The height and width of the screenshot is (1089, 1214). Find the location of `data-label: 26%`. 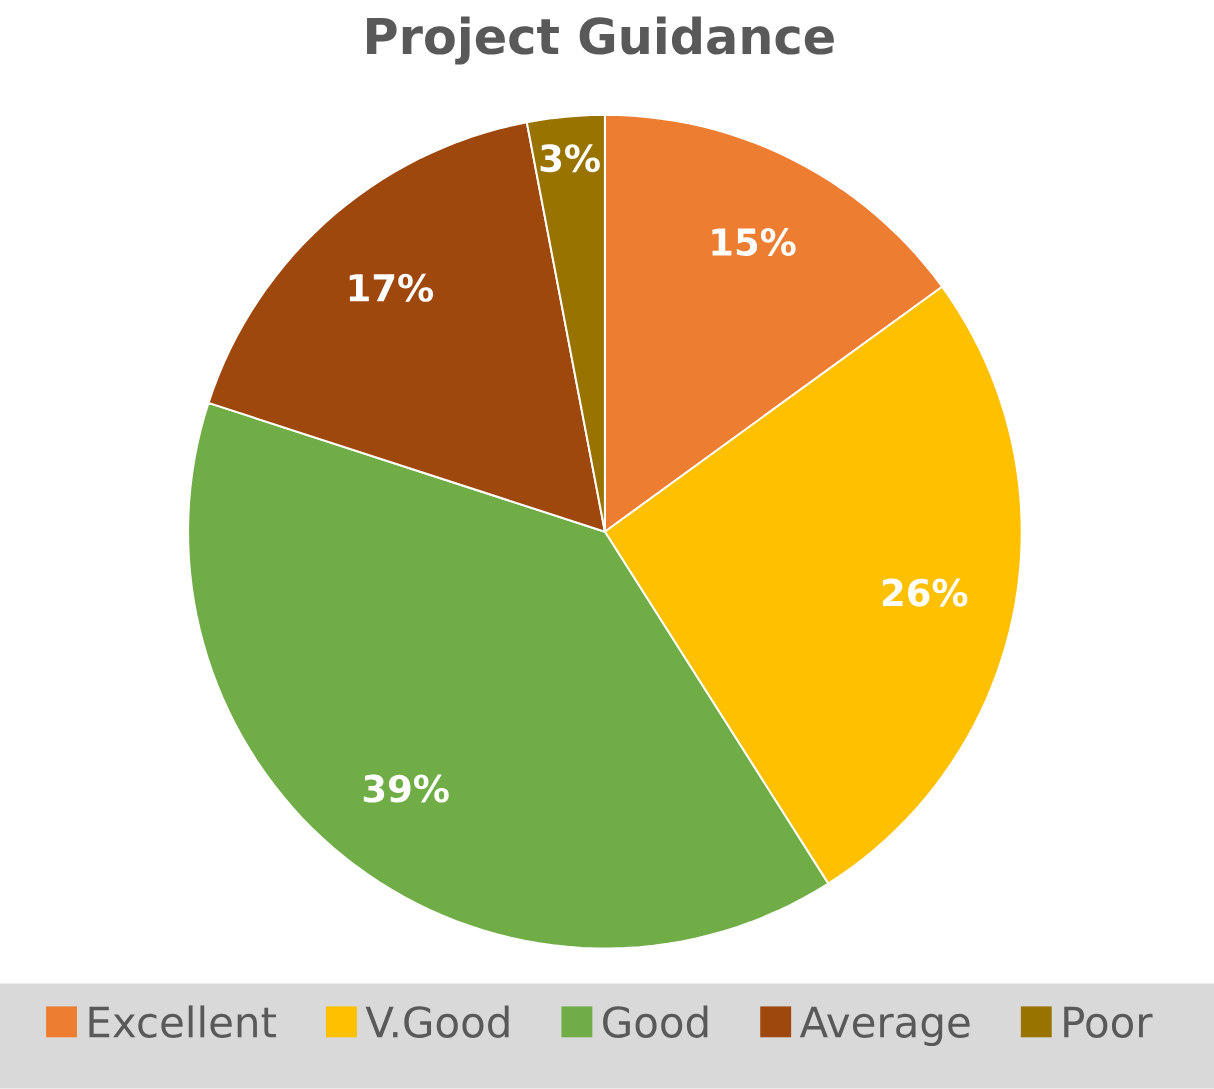

data-label: 26% is located at coordinates (925, 592).